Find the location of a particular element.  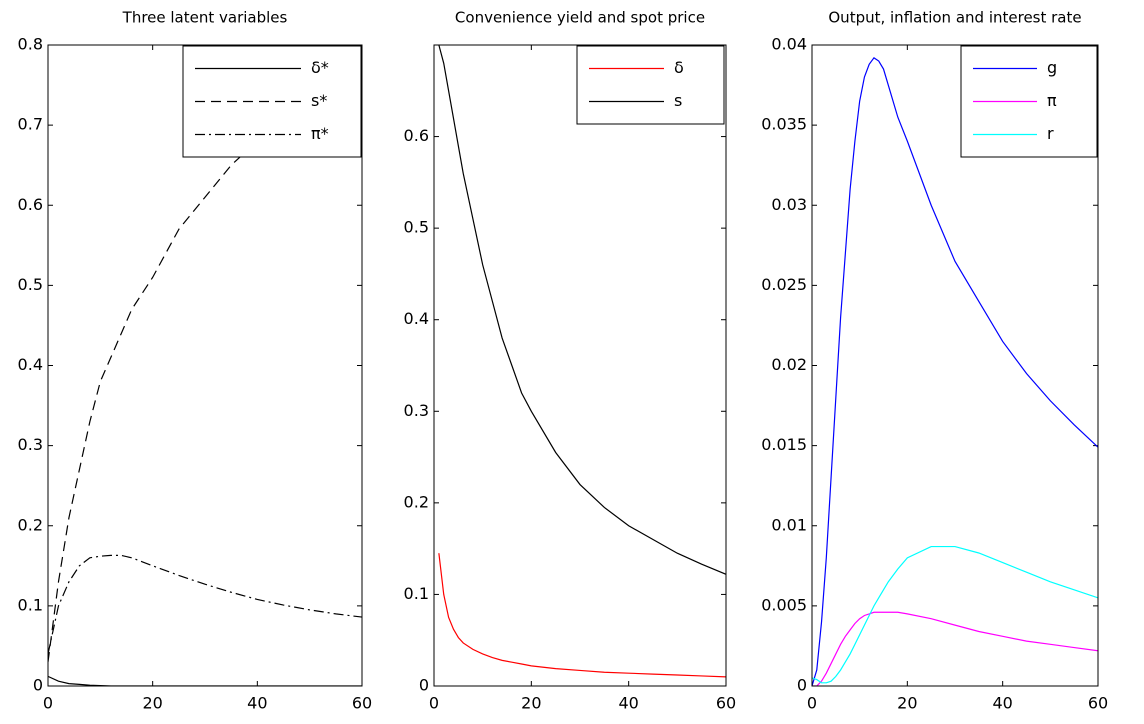

legend: gπr is located at coordinates (1029, 101).